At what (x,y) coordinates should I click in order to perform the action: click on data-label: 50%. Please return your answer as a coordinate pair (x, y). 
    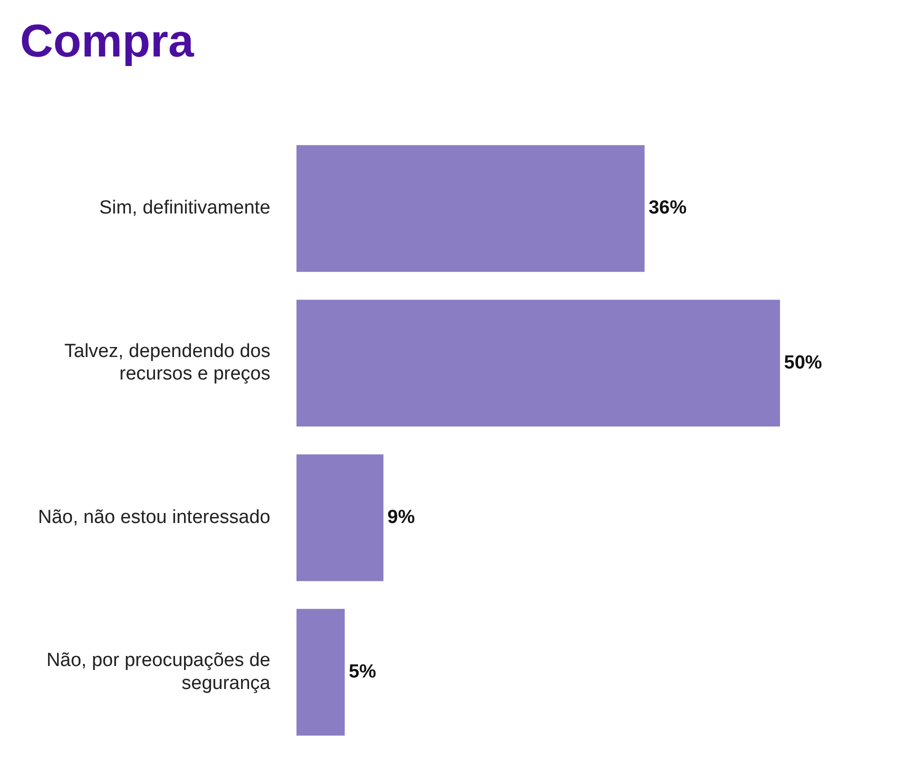
    Looking at the image, I should click on (803, 363).